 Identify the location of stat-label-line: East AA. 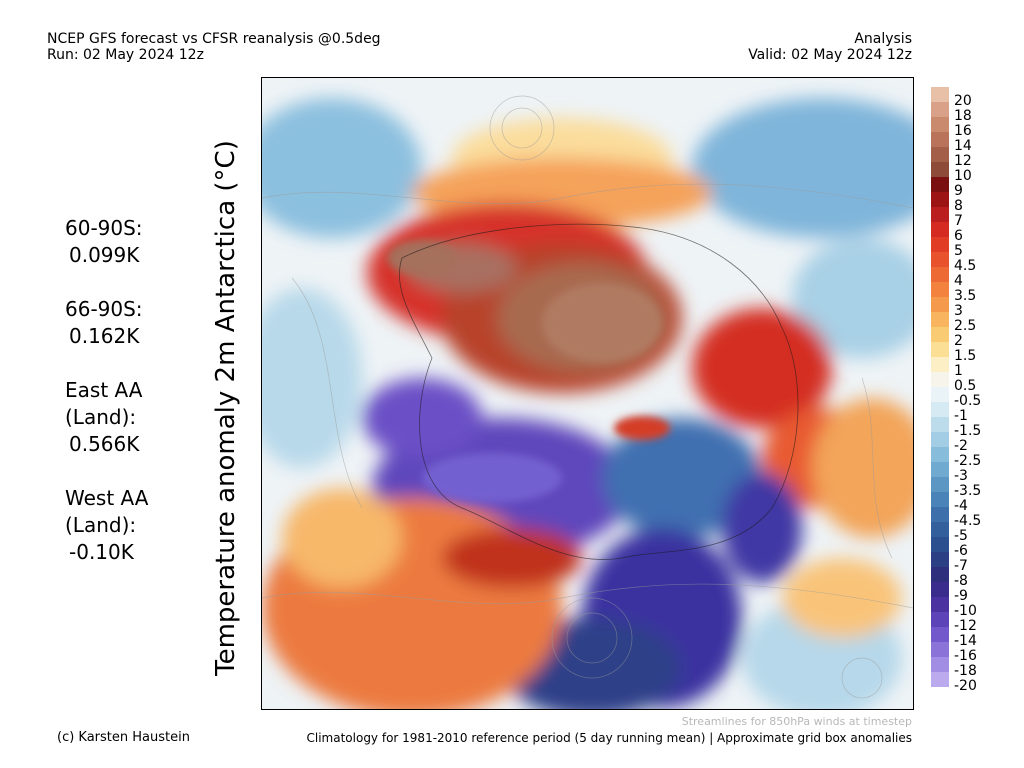
(104, 390).